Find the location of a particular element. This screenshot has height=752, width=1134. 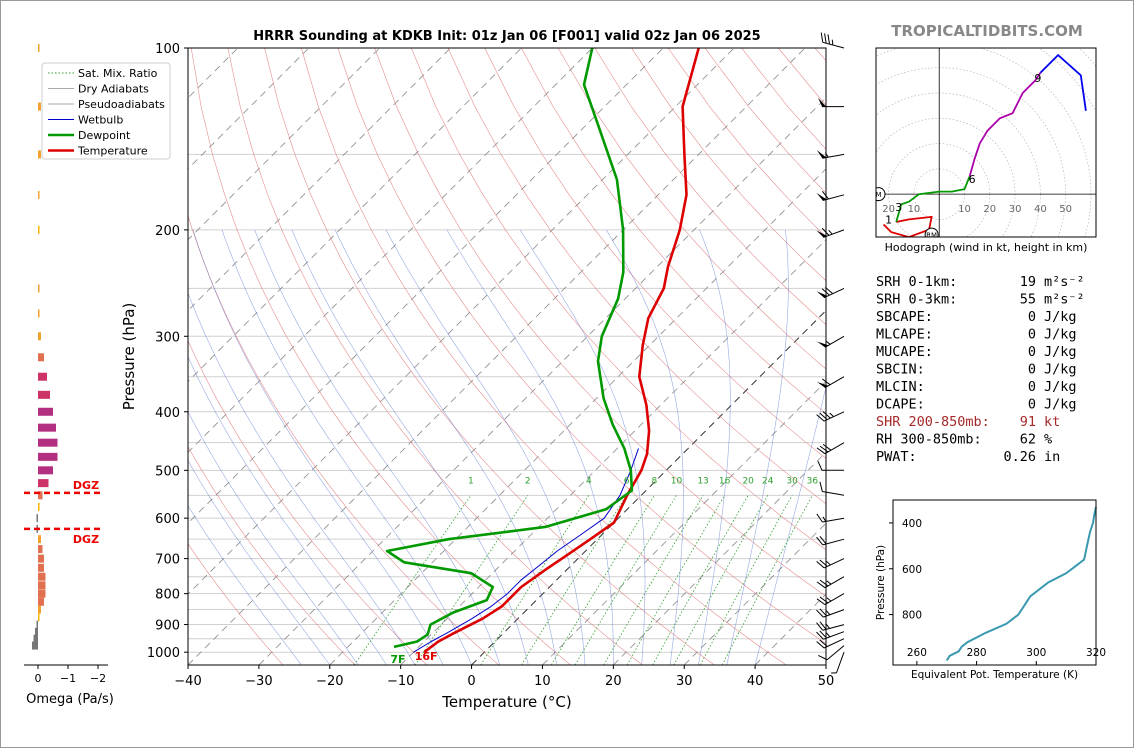

hodo-ring-label-left: 10 is located at coordinates (914, 209).